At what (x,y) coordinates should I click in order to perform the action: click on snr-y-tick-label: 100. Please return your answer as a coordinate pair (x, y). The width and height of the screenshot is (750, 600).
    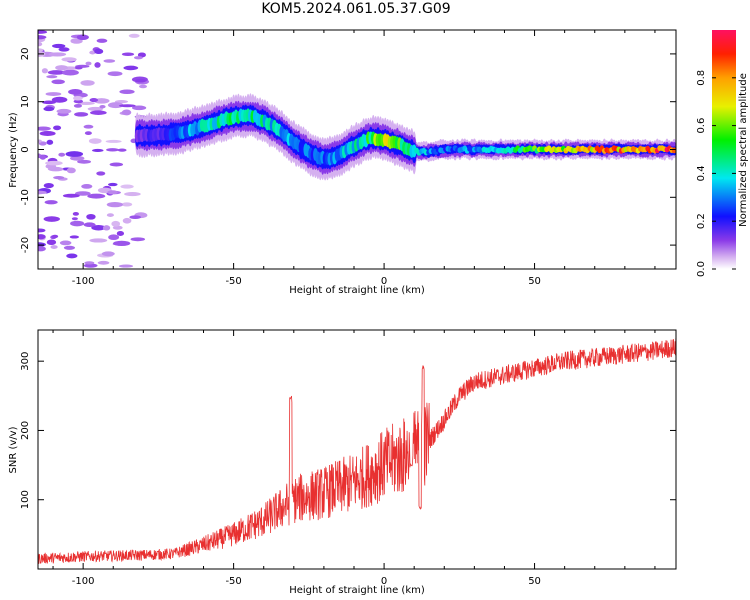
    Looking at the image, I should click on (25, 499).